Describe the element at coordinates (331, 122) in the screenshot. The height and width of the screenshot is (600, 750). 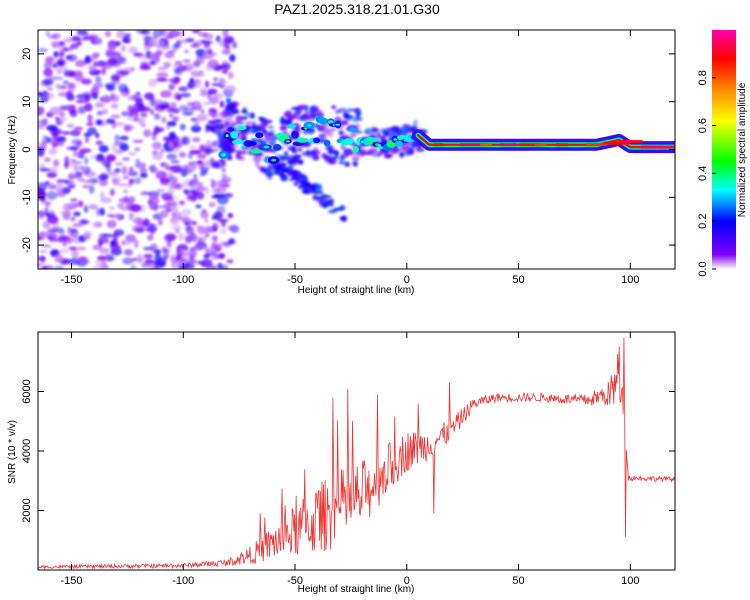
I see `spectrogram-core-peak` at that location.